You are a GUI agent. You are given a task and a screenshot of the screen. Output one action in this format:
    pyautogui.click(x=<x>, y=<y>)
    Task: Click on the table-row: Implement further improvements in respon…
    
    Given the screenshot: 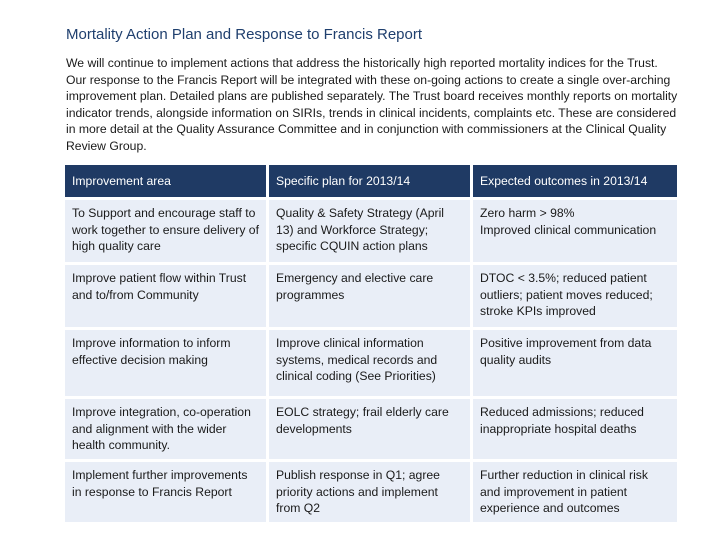 What is the action you would take?
    pyautogui.click(x=371, y=490)
    